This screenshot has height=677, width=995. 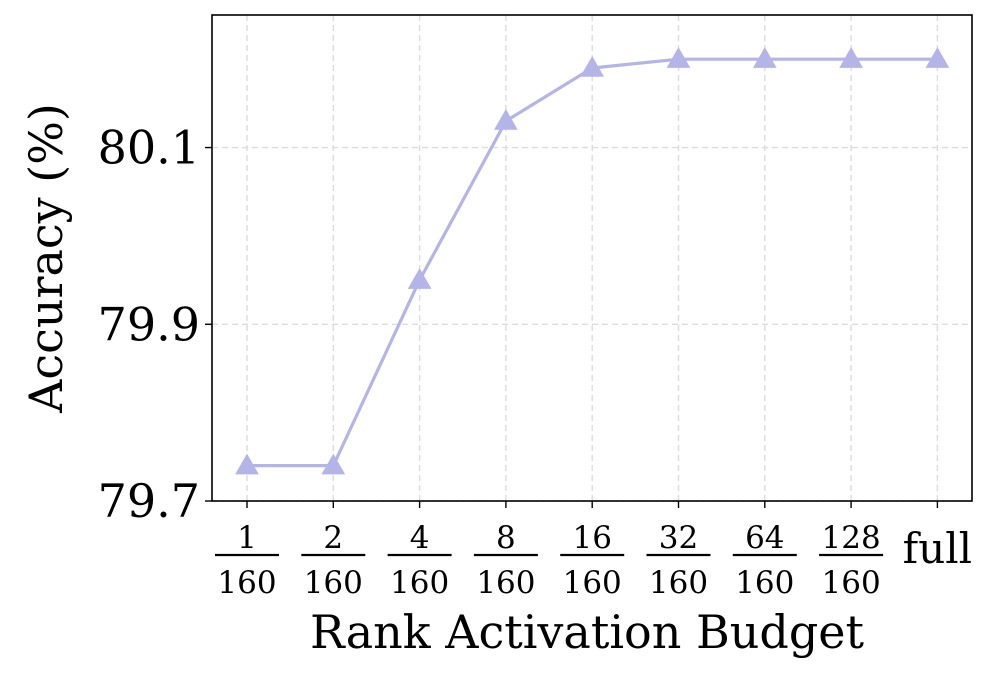 I want to click on x-tick-numerator: 16, so click(x=591, y=538).